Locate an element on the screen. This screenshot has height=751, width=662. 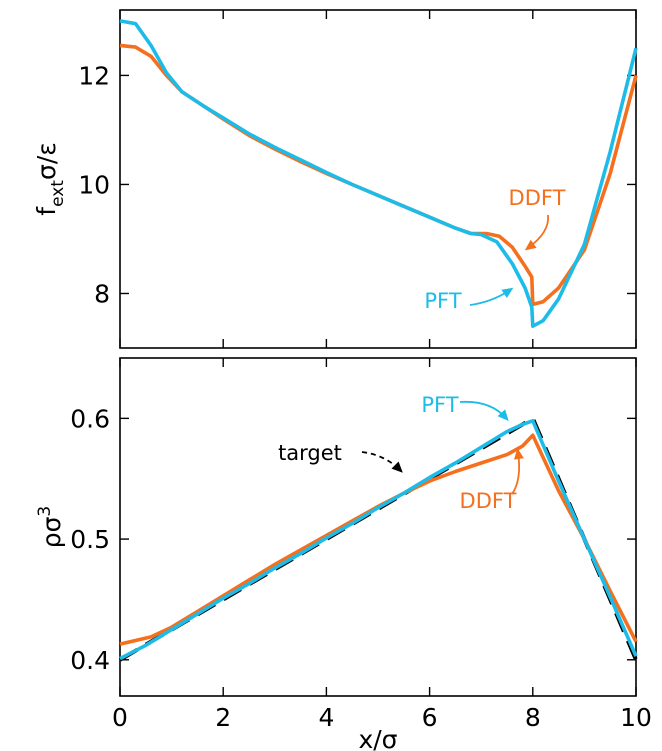
x-tick-label: 0 is located at coordinates (120, 717).